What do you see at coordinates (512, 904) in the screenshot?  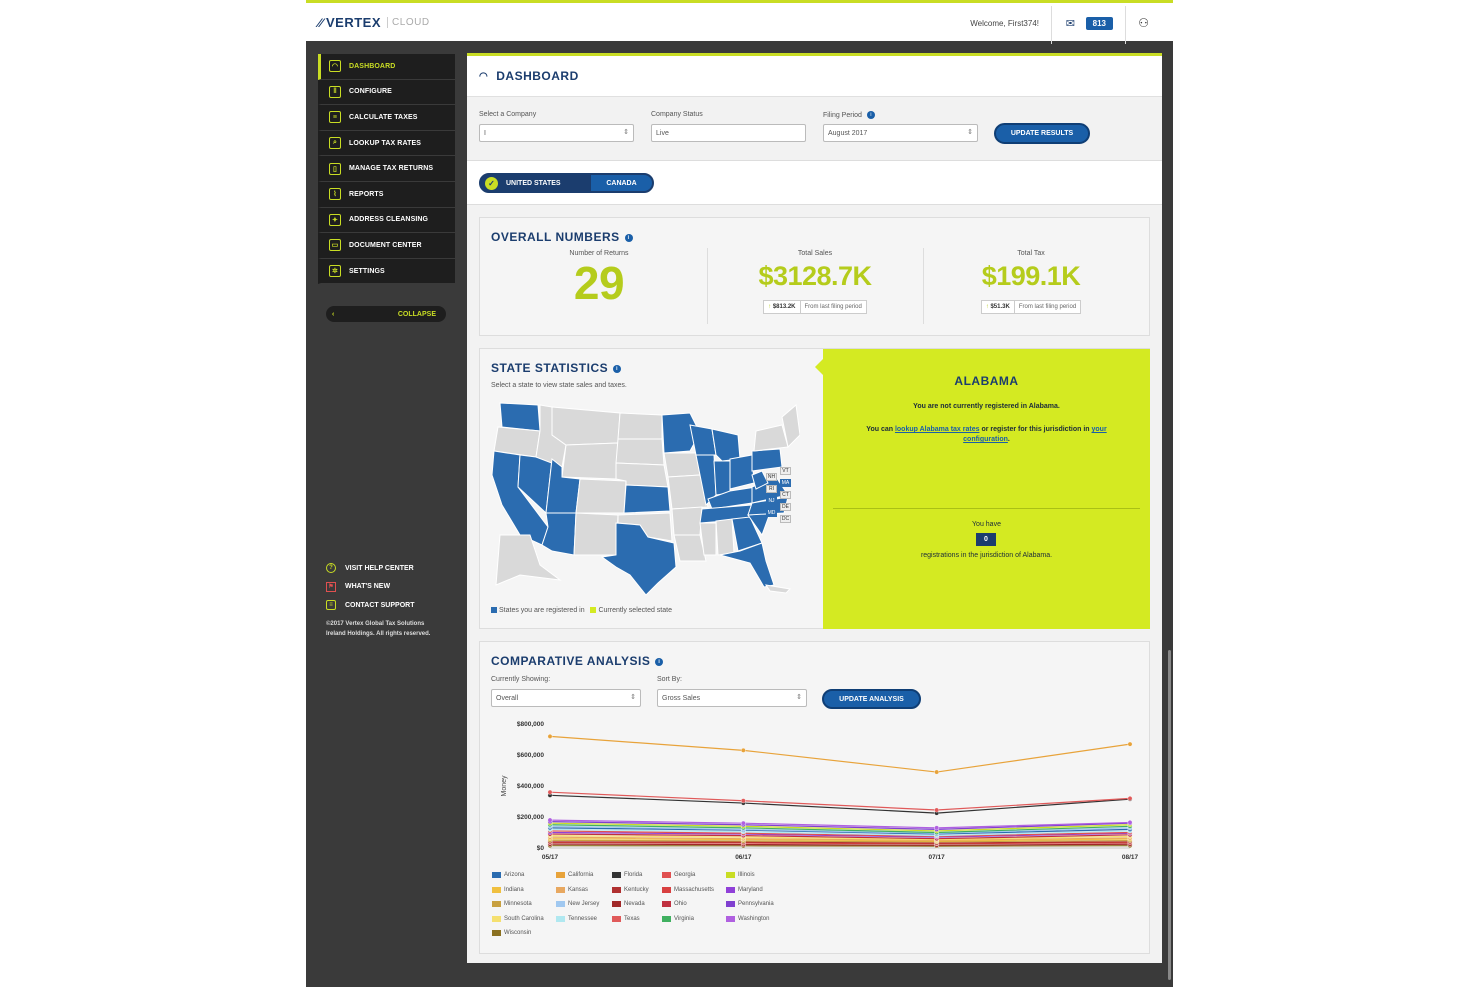 I see `legend-item: Minnesota` at bounding box center [512, 904].